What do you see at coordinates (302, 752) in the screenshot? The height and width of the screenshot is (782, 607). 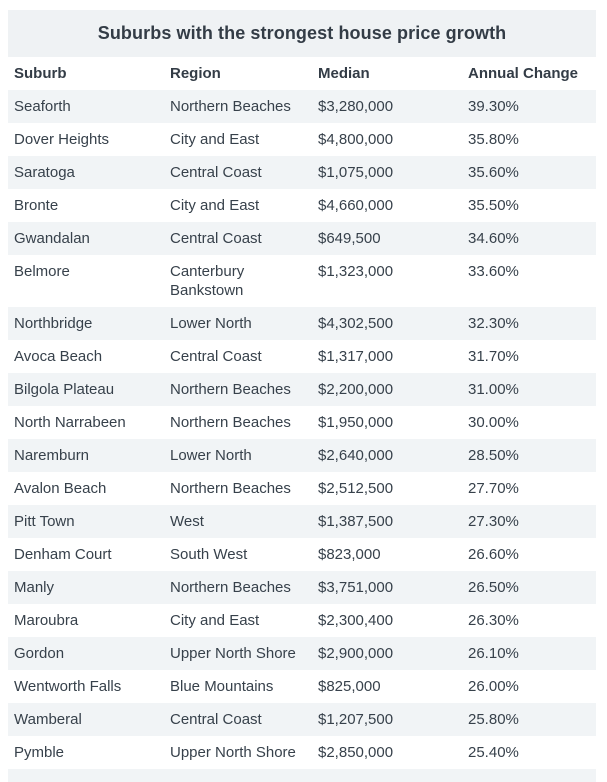 I see `table-row: Pymble Upper North Shore $2,850,000 25.40%` at bounding box center [302, 752].